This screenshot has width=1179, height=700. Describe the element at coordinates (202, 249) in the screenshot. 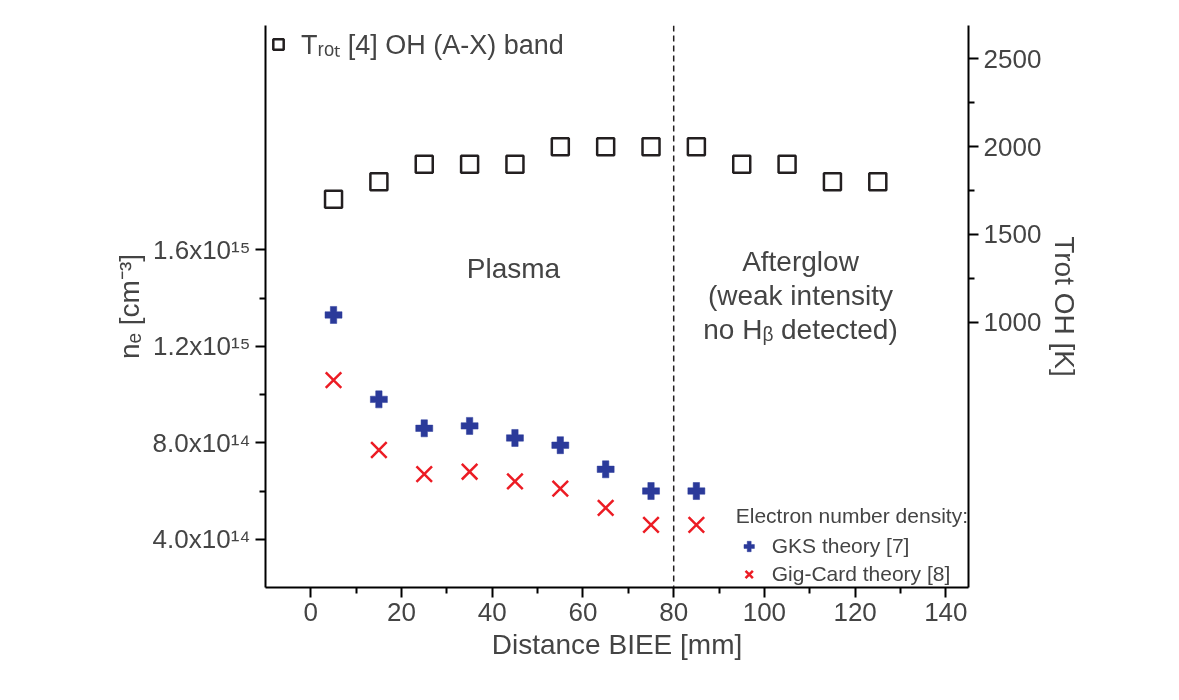

I see `y-tick-label: 1.6x10¹⁵` at that location.